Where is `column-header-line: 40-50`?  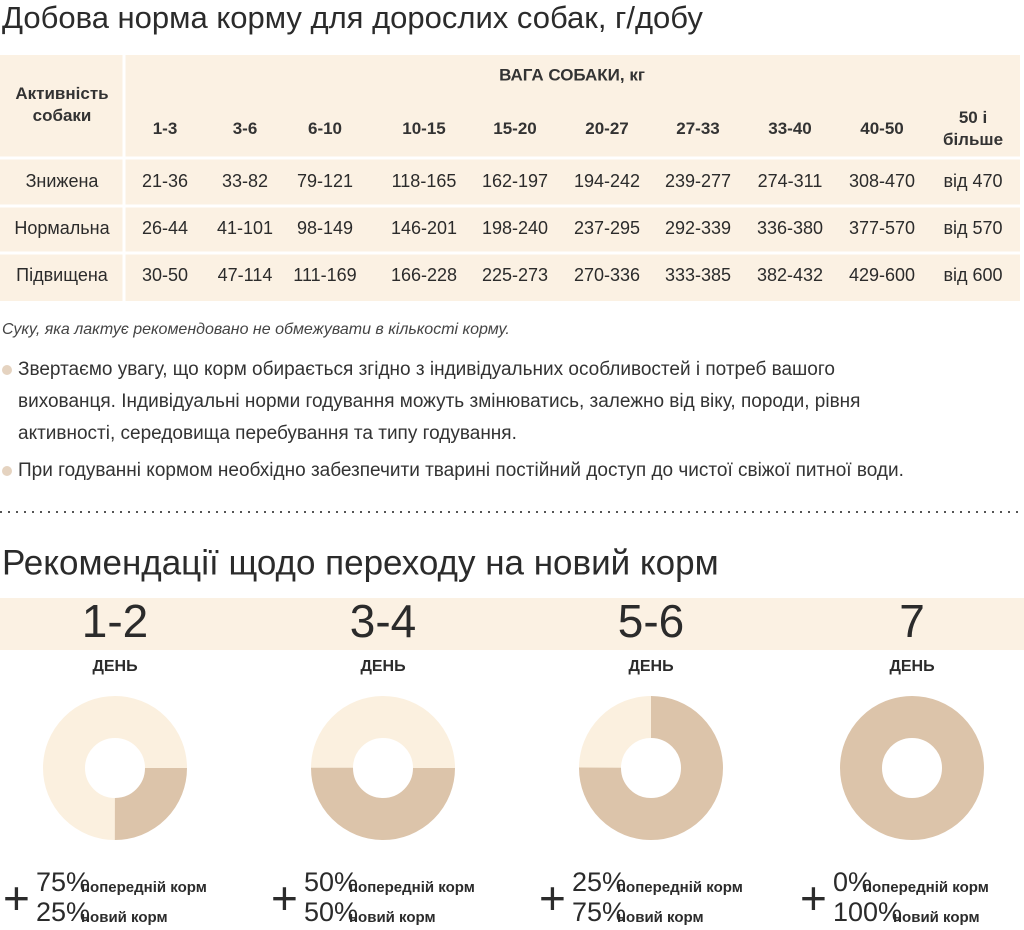 column-header-line: 40-50 is located at coordinates (881, 128).